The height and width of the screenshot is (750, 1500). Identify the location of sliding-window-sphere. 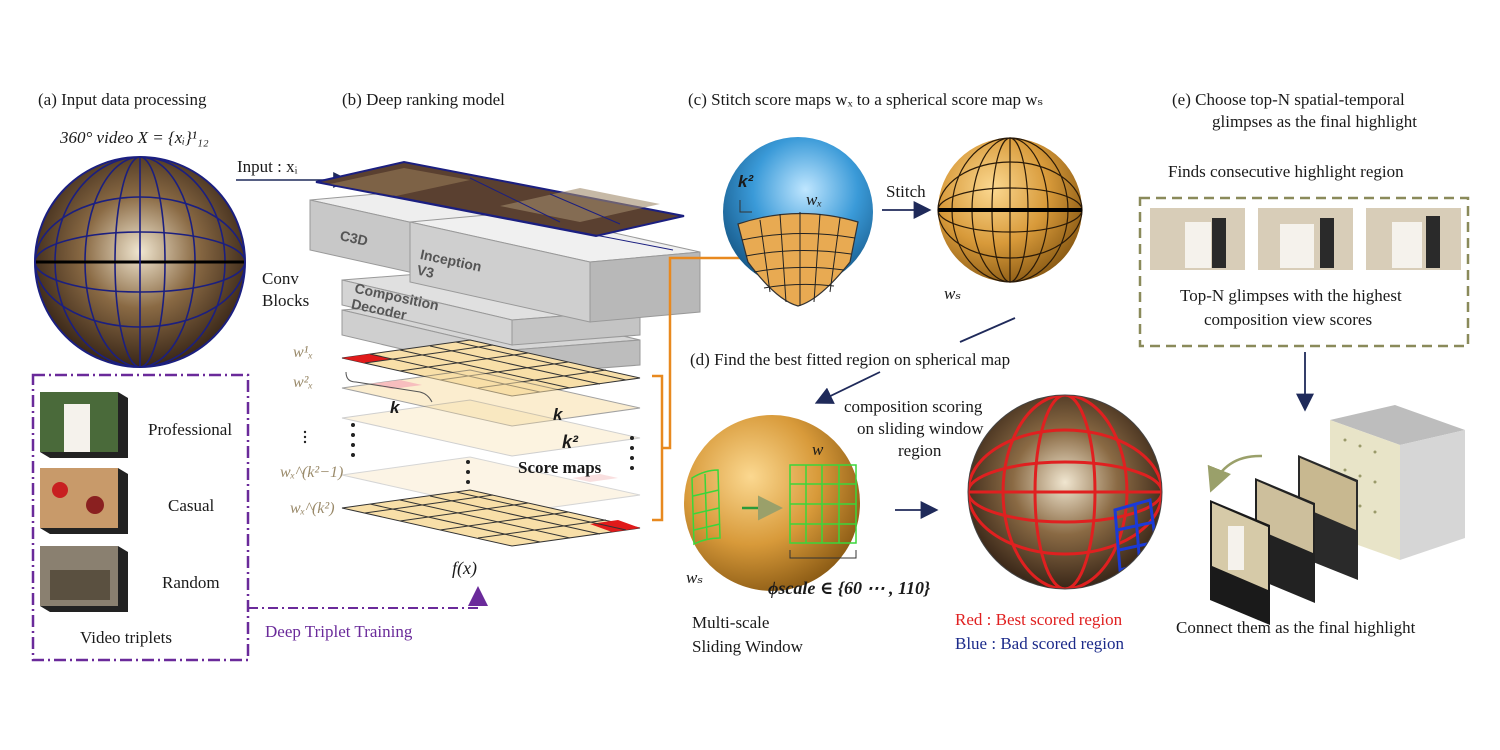
(772, 503).